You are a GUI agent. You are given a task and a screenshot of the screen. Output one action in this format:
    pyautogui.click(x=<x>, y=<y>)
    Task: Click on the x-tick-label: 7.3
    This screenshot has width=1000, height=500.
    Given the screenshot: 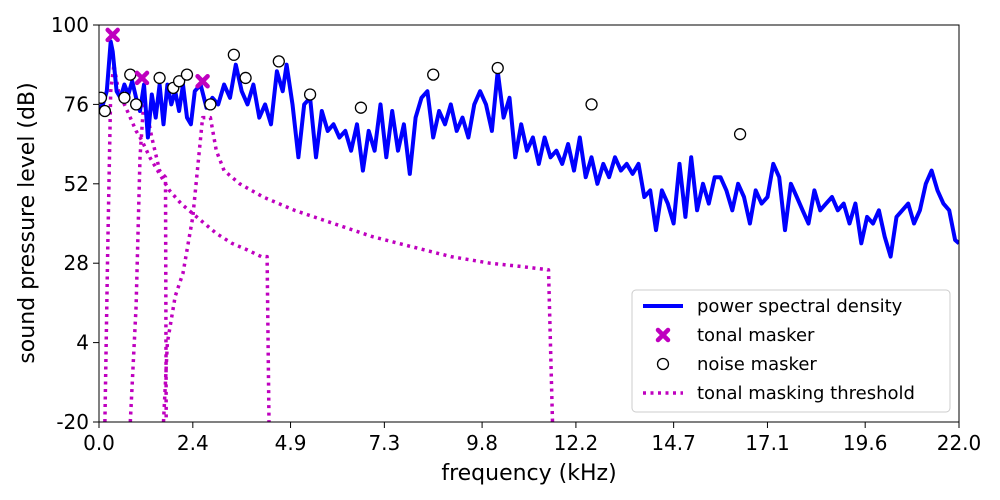 What is the action you would take?
    pyautogui.click(x=384, y=443)
    